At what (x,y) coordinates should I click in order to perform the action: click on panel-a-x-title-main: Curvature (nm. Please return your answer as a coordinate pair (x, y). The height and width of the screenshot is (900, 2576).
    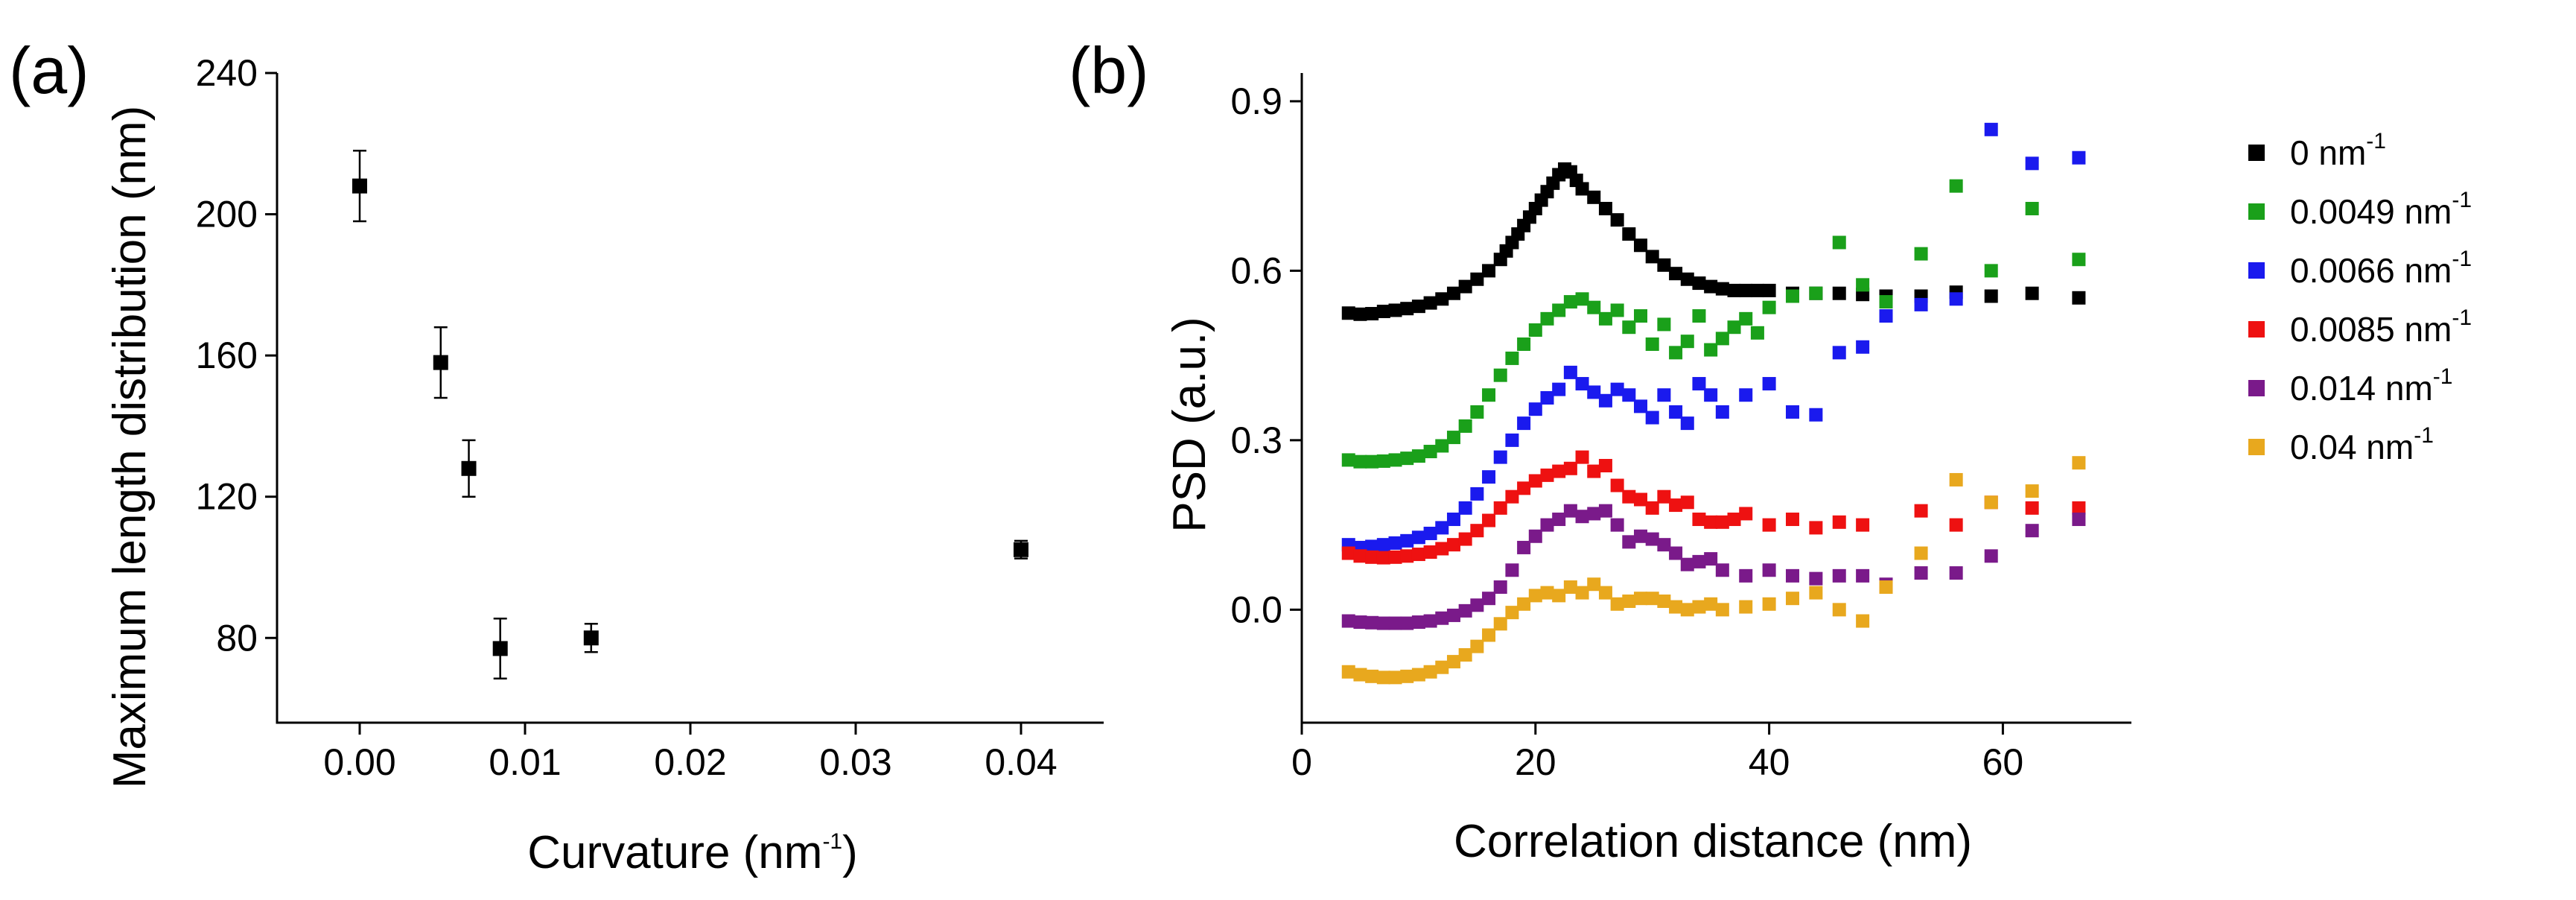
    Looking at the image, I should click on (674, 853).